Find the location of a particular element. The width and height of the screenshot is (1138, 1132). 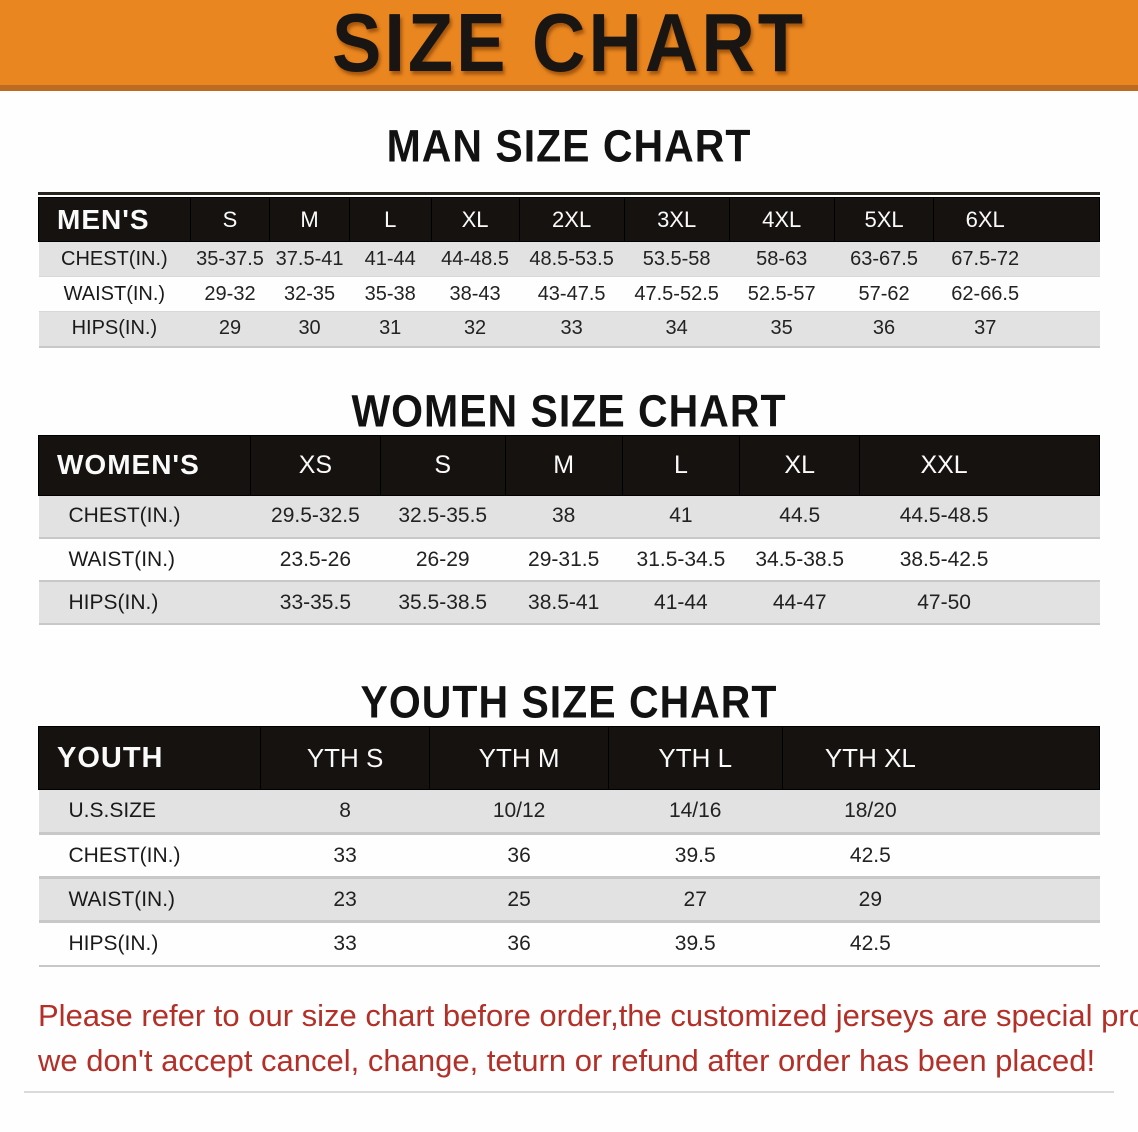

size-value: 42.5 is located at coordinates (941, 943).